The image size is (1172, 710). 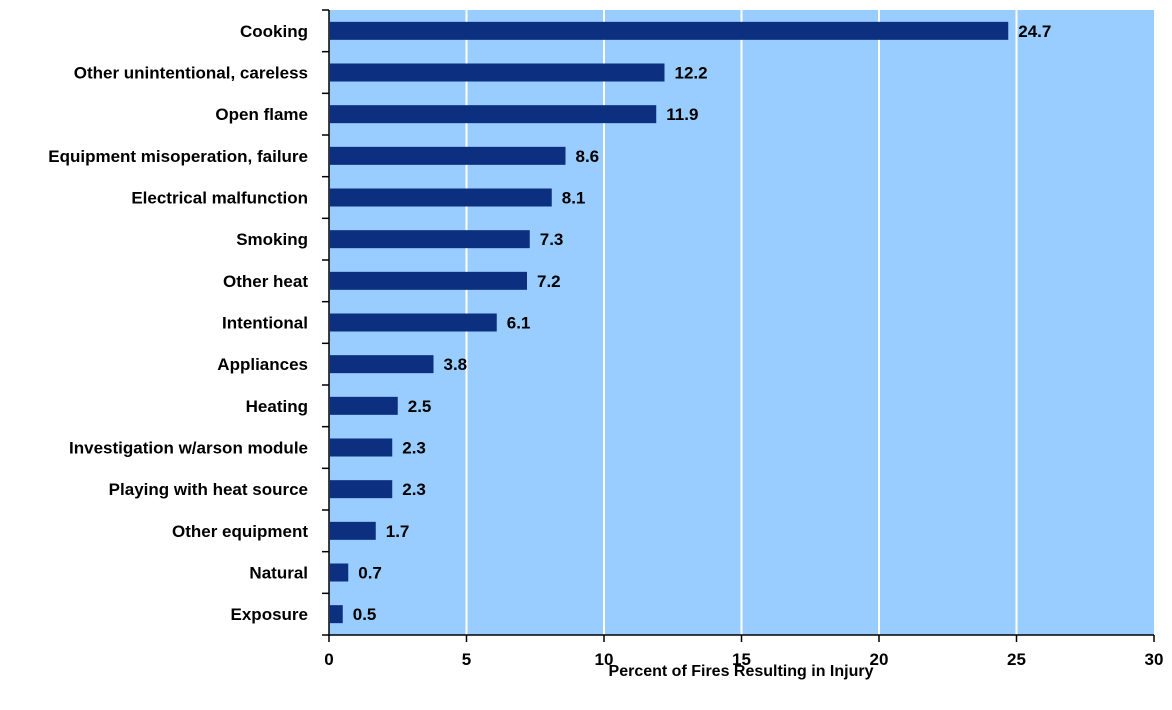 What do you see at coordinates (588, 156) in the screenshot?
I see `data-label: 8.6` at bounding box center [588, 156].